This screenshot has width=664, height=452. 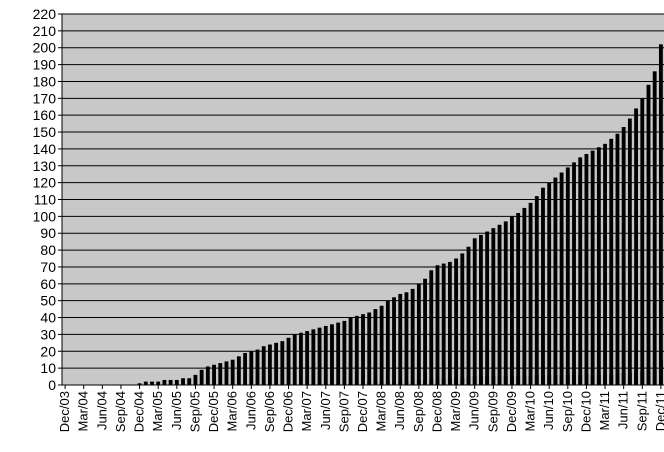 I want to click on x-tick-label: Jun/04, so click(x=101, y=410).